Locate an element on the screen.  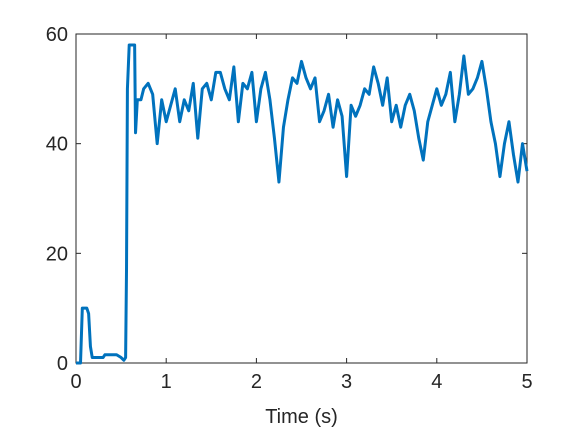
x-tick-label: 3 is located at coordinates (346, 382).